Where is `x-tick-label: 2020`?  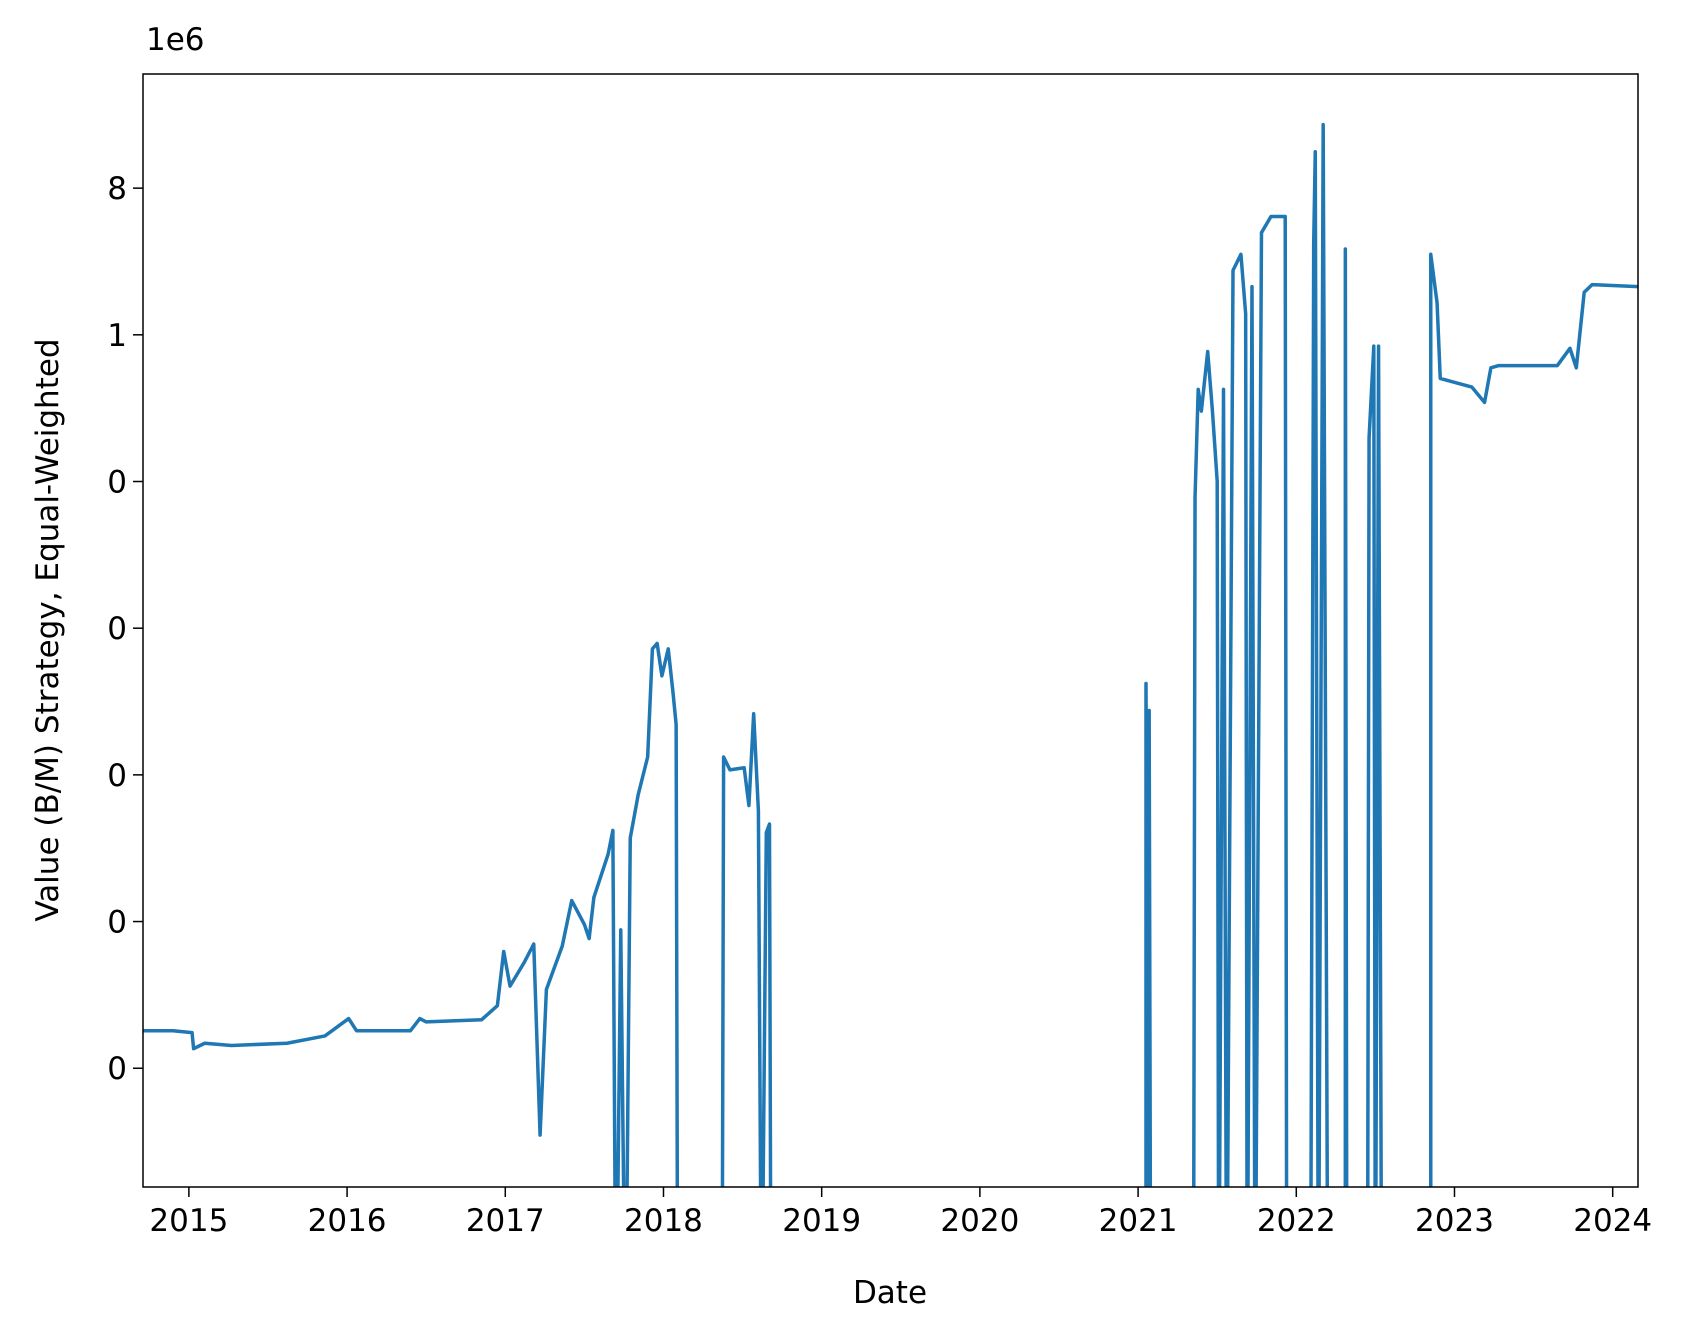
x-tick-label: 2020 is located at coordinates (979, 1221).